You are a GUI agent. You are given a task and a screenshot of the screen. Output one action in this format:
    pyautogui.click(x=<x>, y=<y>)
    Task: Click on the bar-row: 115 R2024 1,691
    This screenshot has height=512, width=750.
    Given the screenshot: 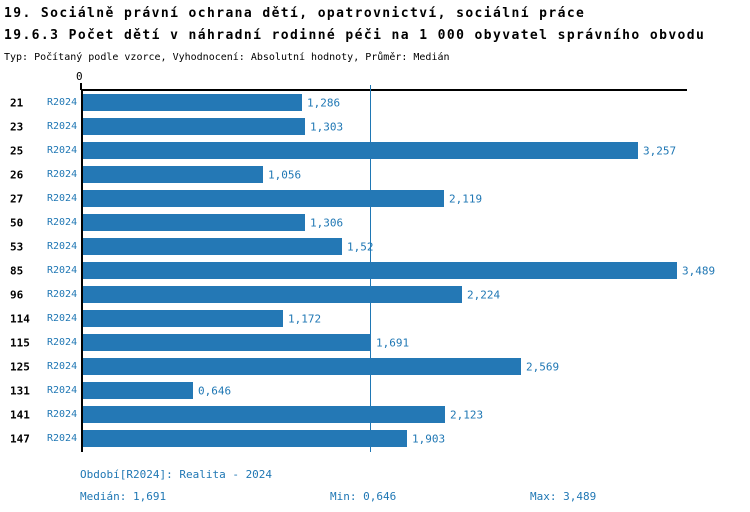 What is the action you would take?
    pyautogui.click(x=375, y=346)
    